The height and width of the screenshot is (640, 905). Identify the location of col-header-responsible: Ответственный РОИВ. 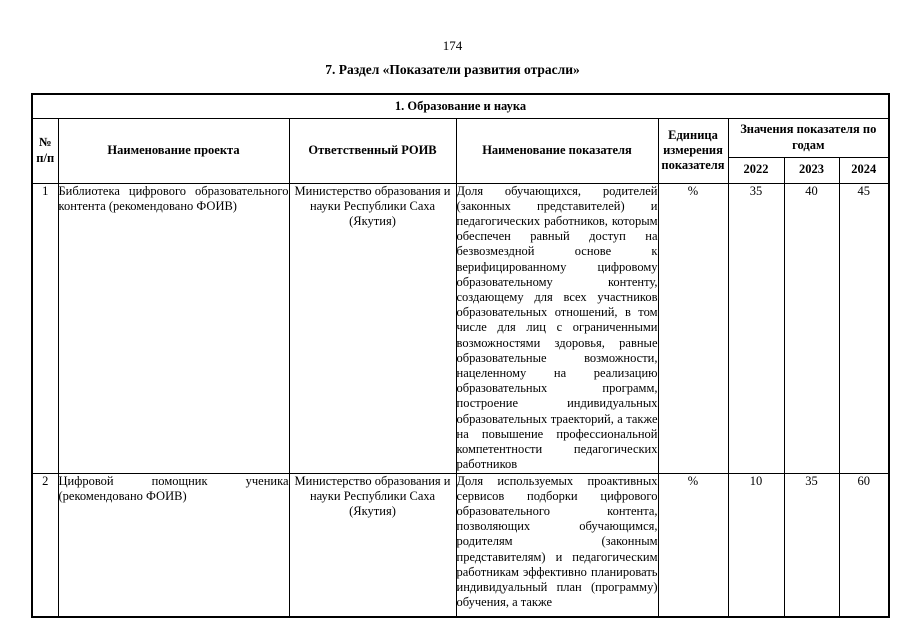
(372, 150).